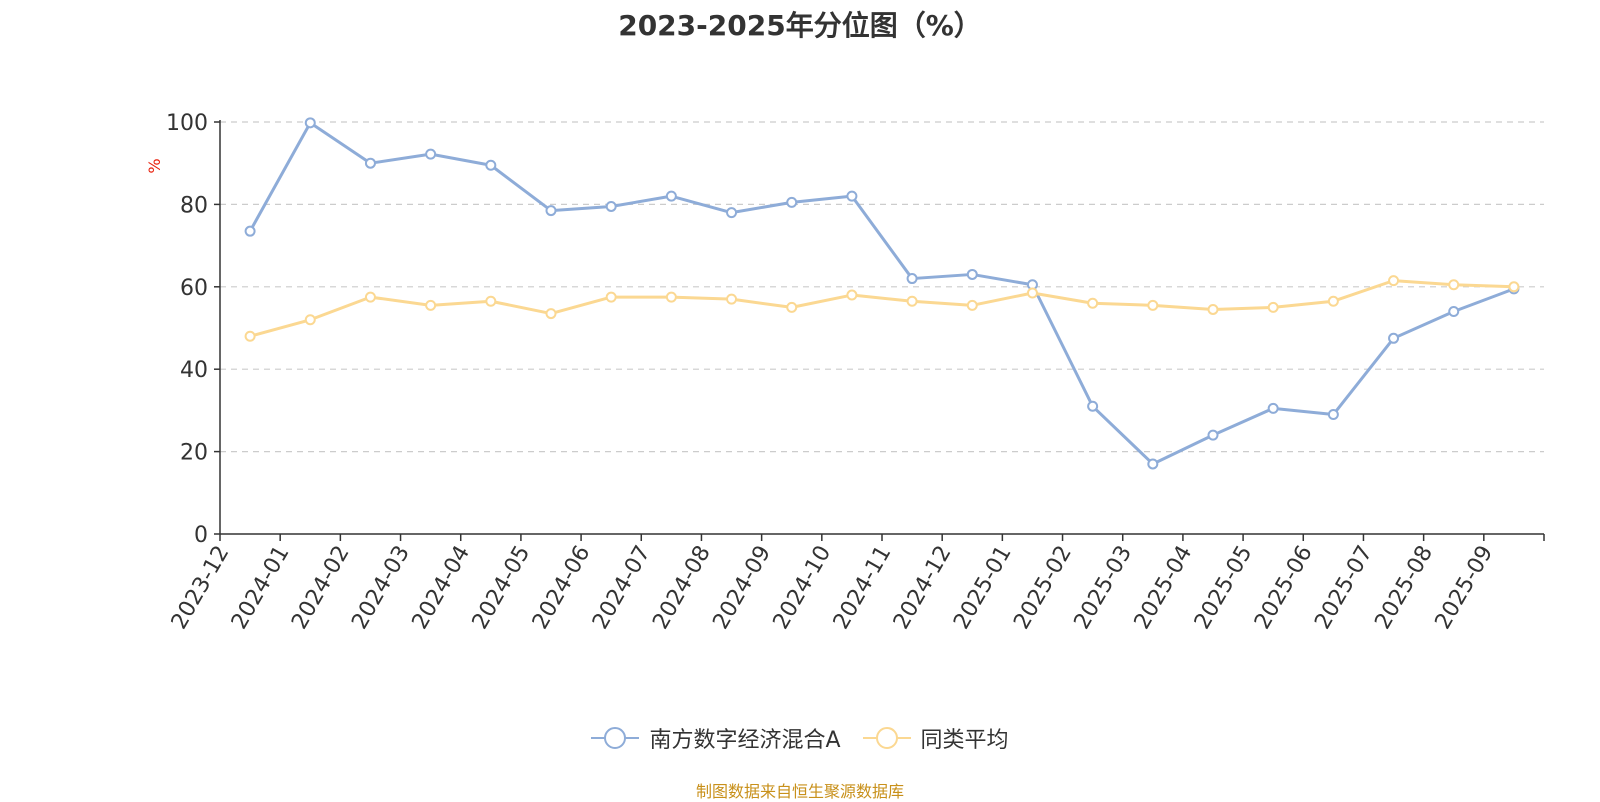  Describe the element at coordinates (1284, 588) in the screenshot. I see `x-tick-label: 2025-06` at that location.